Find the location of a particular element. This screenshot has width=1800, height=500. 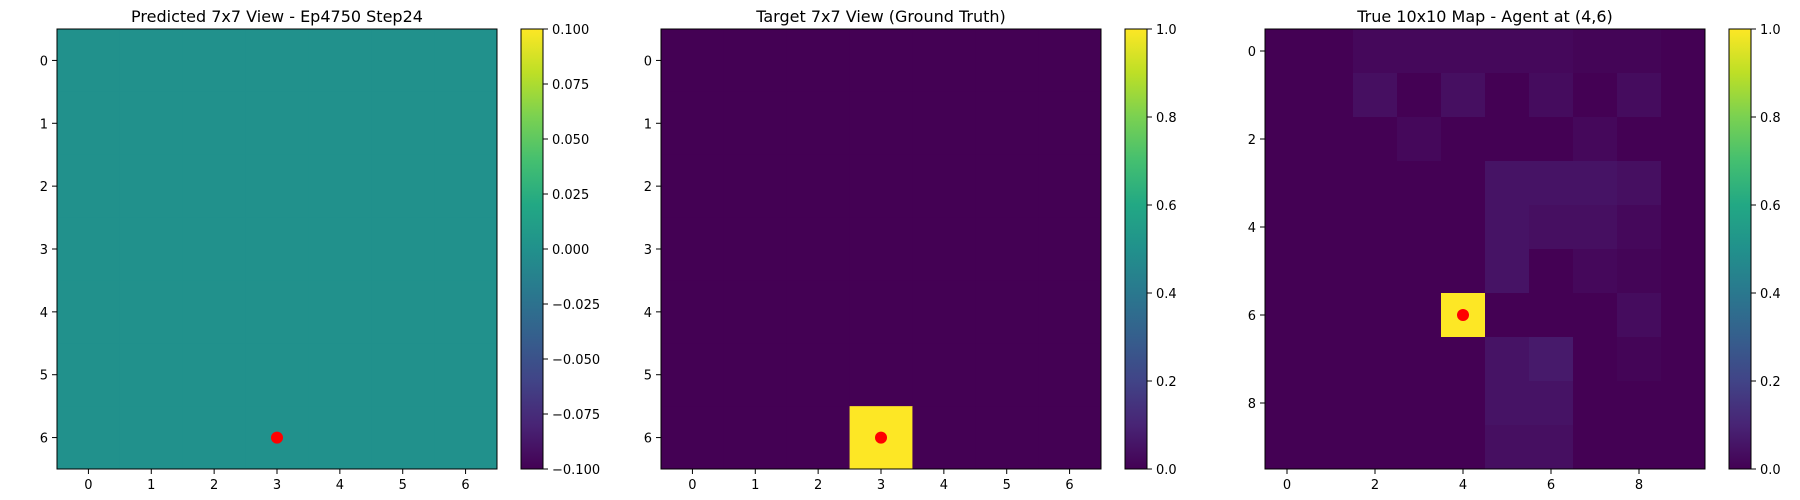

x-axis-ticks: 0 1 2 3 4 5 6 is located at coordinates (881, 481).